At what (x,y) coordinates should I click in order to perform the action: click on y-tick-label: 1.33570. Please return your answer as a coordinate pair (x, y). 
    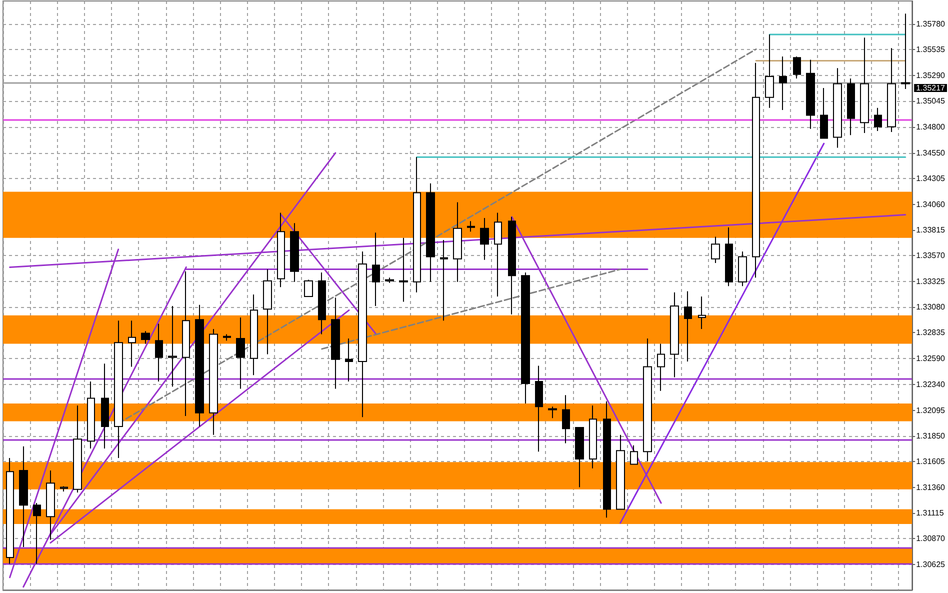
    Looking at the image, I should click on (931, 255).